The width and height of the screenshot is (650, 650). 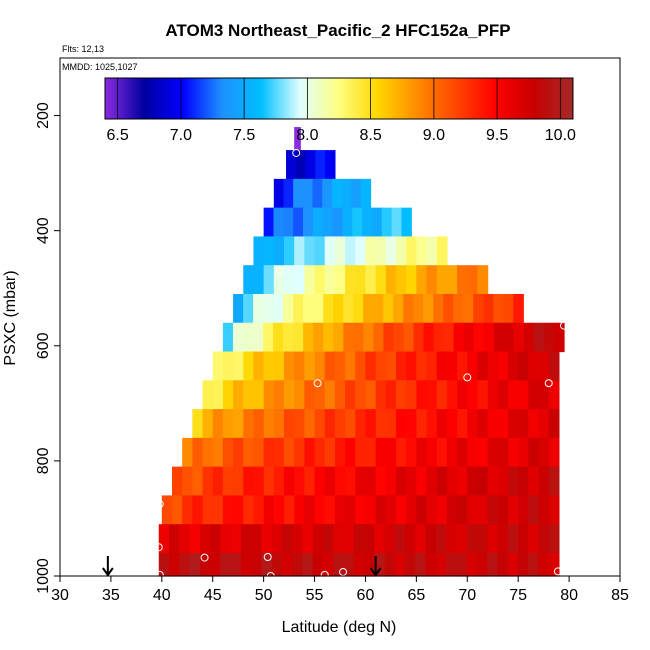 What do you see at coordinates (108, 566) in the screenshot?
I see `arrow-marker` at bounding box center [108, 566].